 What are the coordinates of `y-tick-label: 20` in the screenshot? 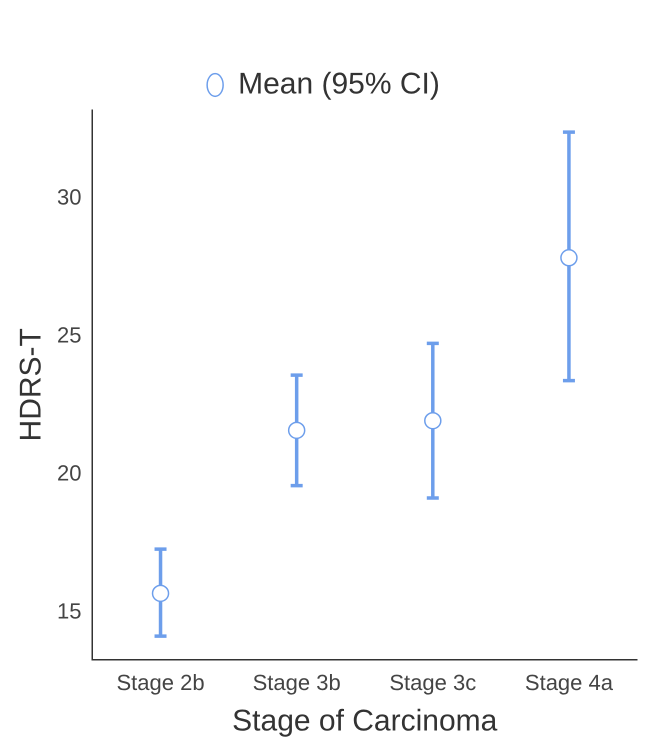 It's located at (69, 473).